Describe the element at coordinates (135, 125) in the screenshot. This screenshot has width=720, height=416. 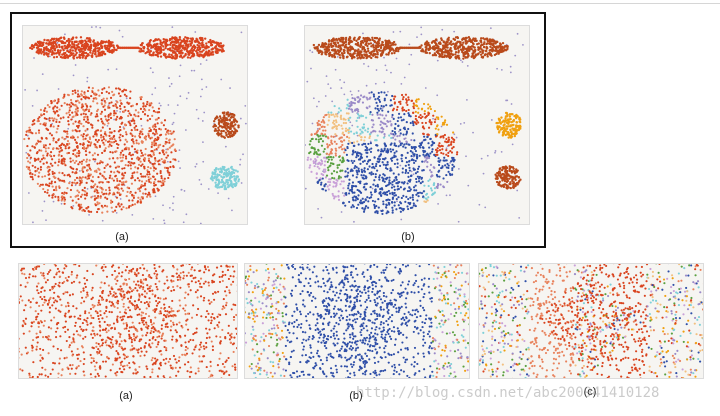
I see `top-panel-a-scatter` at that location.